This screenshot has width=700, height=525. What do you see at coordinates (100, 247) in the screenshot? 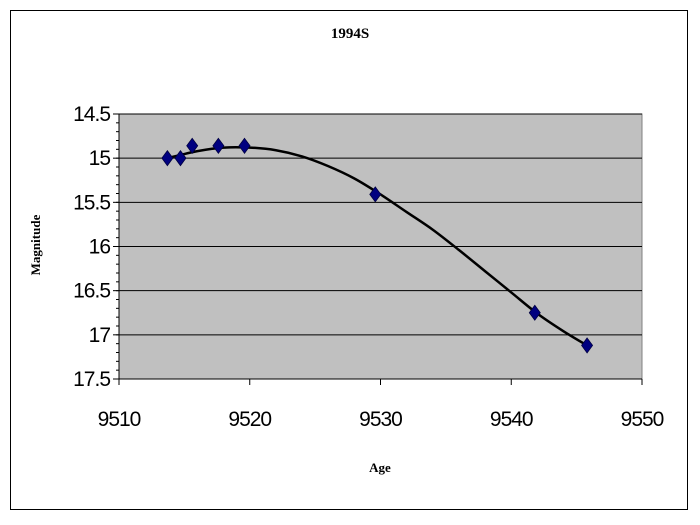
I see `y-tick-label: 16` at bounding box center [100, 247].